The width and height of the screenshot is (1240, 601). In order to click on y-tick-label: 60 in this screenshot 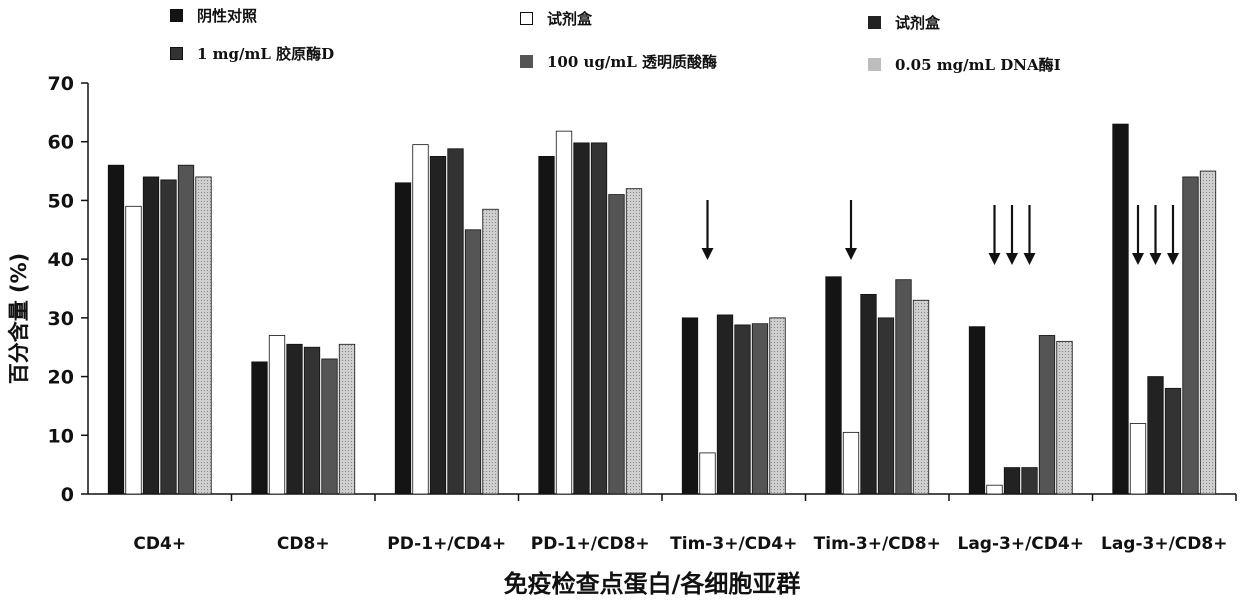, I will do `click(61, 143)`.